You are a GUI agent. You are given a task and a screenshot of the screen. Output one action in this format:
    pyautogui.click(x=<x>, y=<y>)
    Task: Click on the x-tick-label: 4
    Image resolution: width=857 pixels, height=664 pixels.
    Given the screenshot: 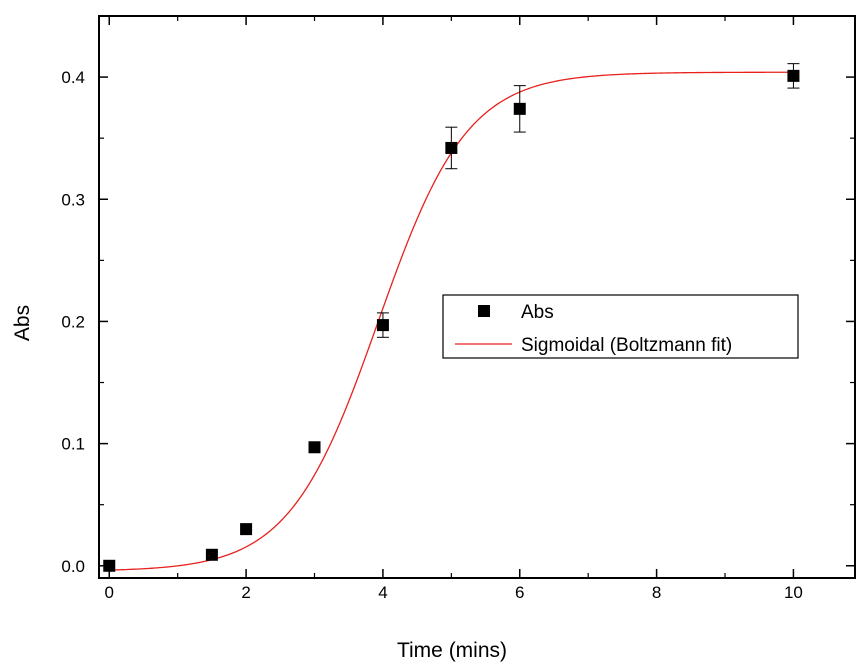 What is the action you would take?
    pyautogui.click(x=382, y=592)
    